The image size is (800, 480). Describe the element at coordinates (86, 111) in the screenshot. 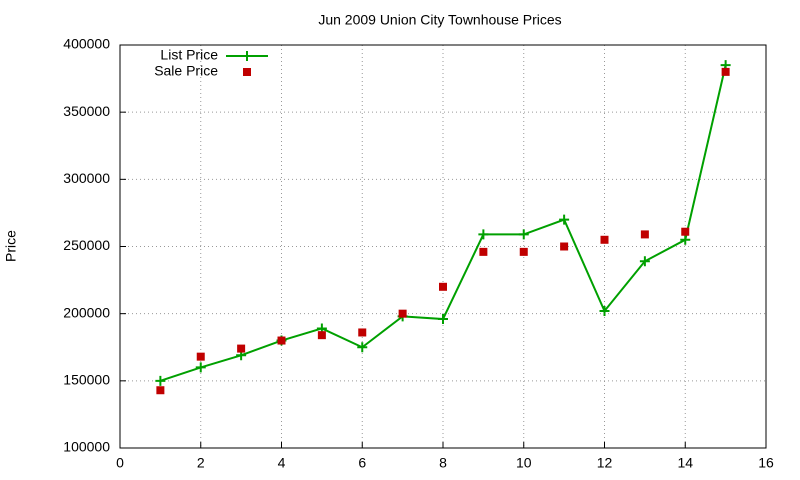

I see `y-tick-label: 350000` at that location.